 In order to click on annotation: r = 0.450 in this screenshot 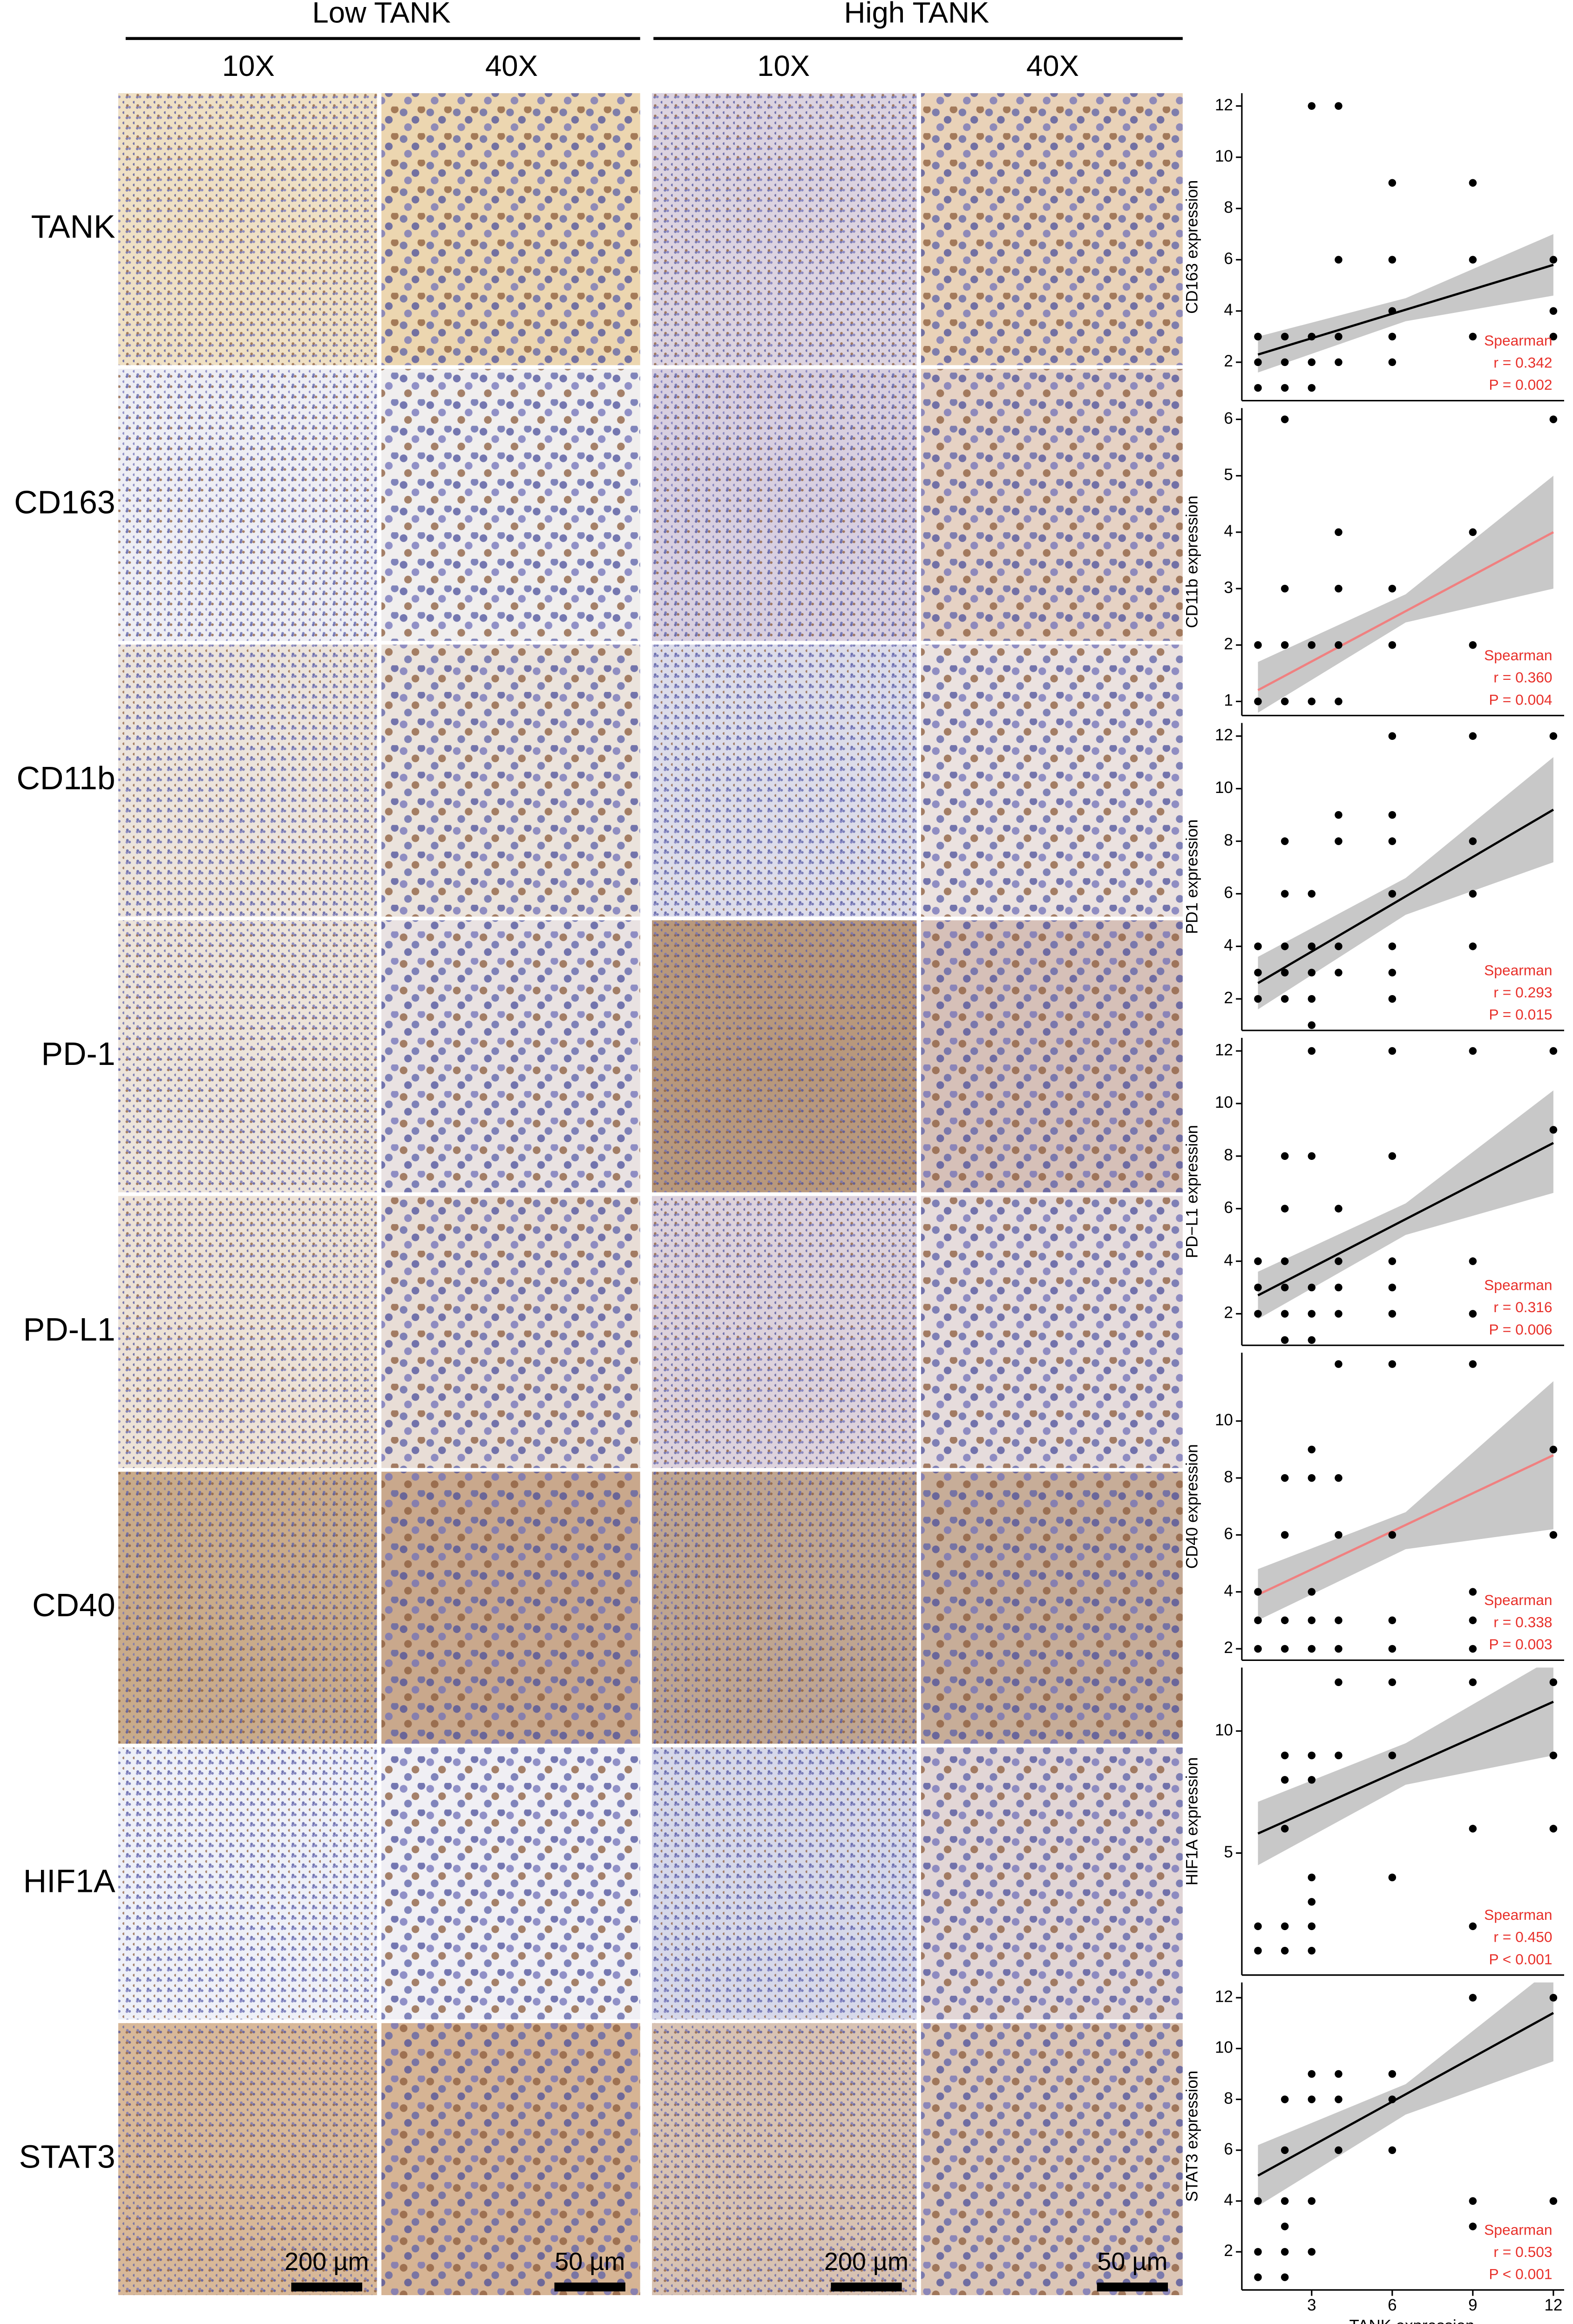, I will do `click(1522, 1937)`.